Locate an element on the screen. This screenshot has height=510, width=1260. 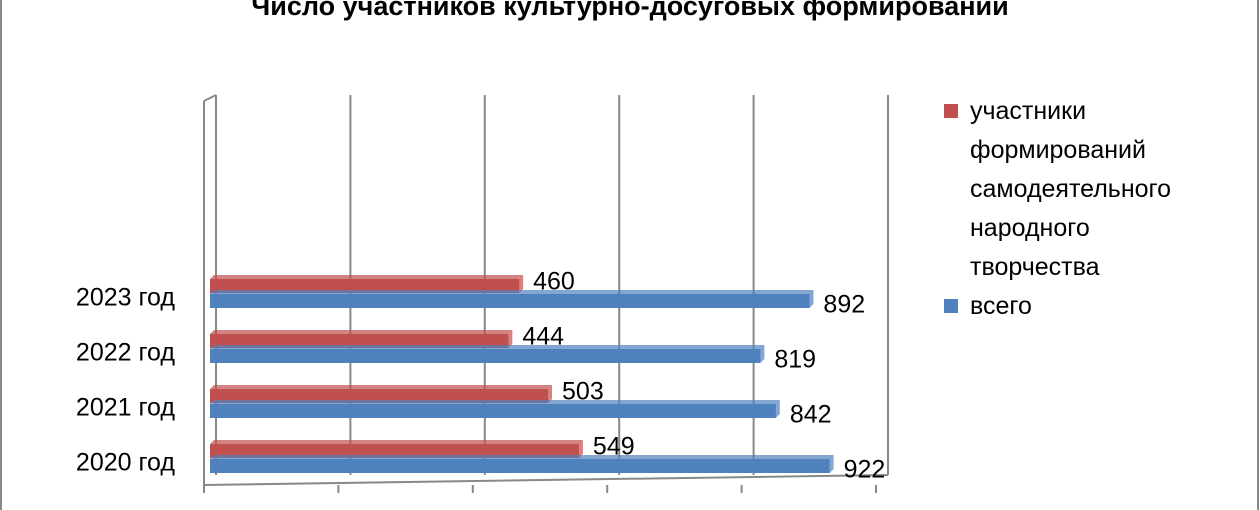
y-tick-label: 2020 год is located at coordinates (125, 463).